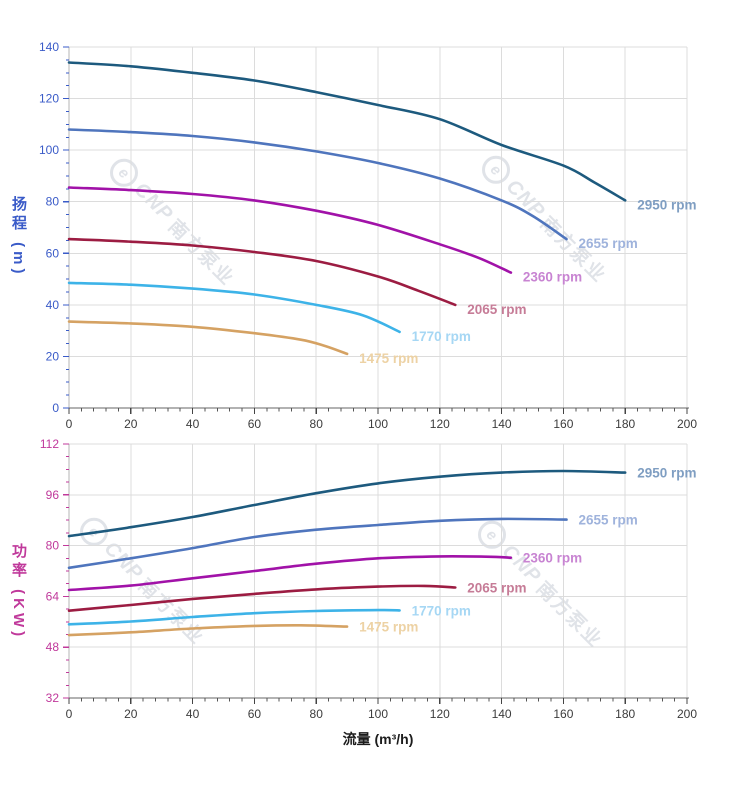 The width and height of the screenshot is (752, 797). I want to click on y-tick-label: 40, so click(53, 305).